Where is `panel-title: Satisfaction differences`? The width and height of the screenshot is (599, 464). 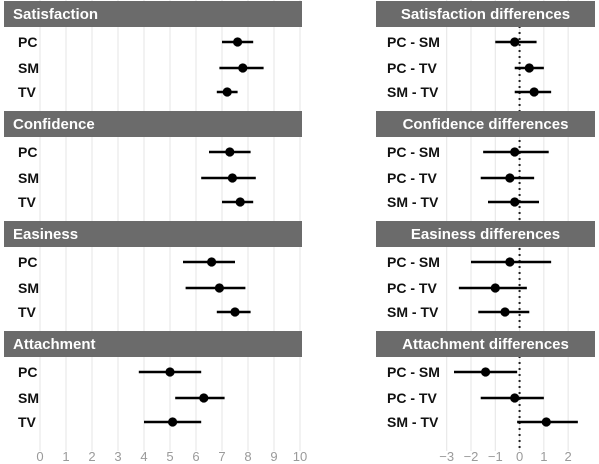 panel-title: Satisfaction differences is located at coordinates (485, 14).